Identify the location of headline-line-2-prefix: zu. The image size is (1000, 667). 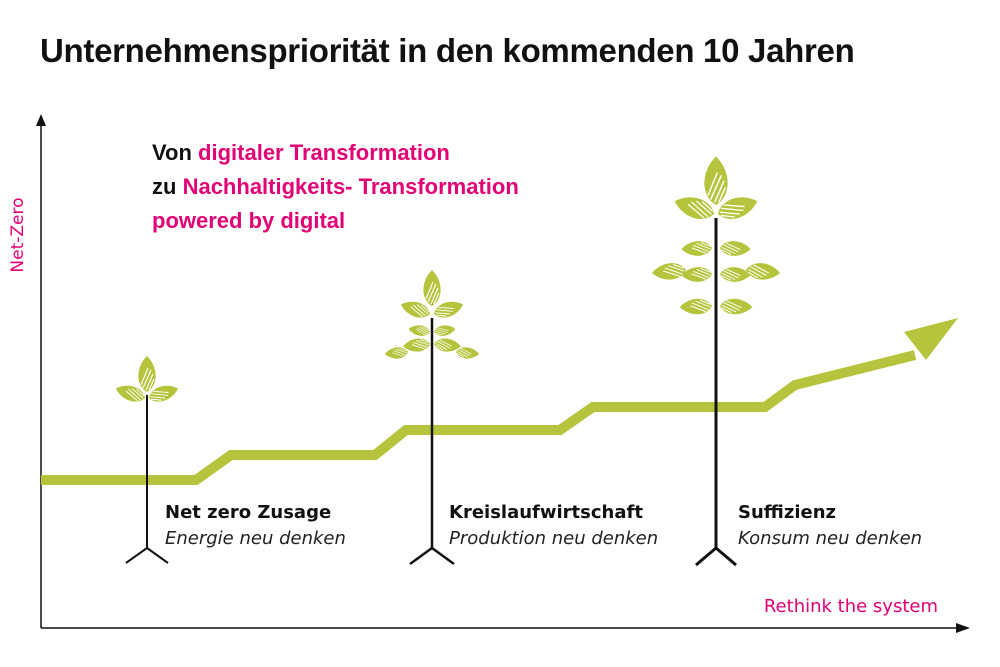
(164, 186).